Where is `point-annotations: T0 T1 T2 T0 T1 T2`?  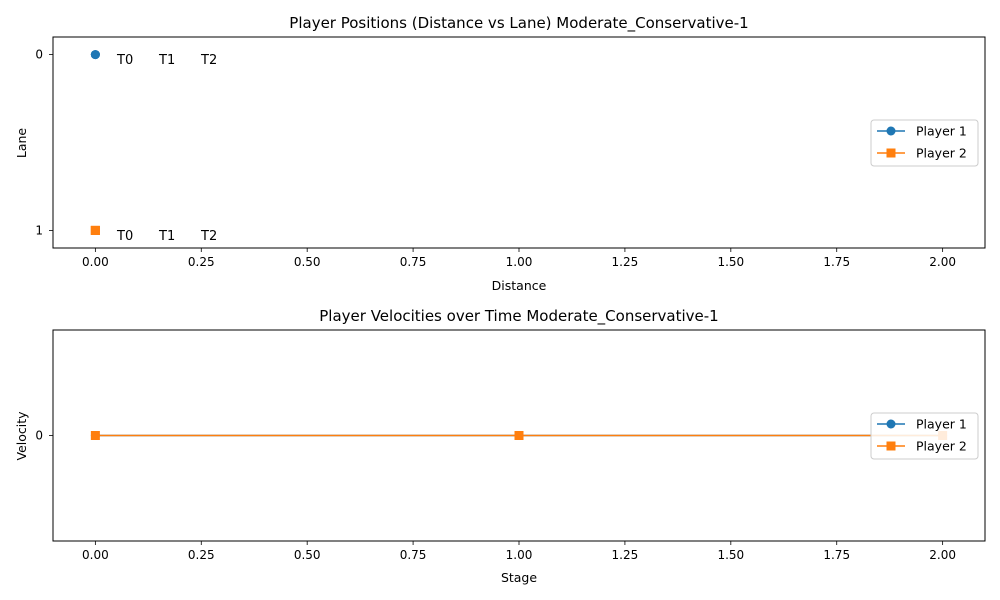
point-annotations: T0 T1 T2 T0 T1 T2 is located at coordinates (166, 148).